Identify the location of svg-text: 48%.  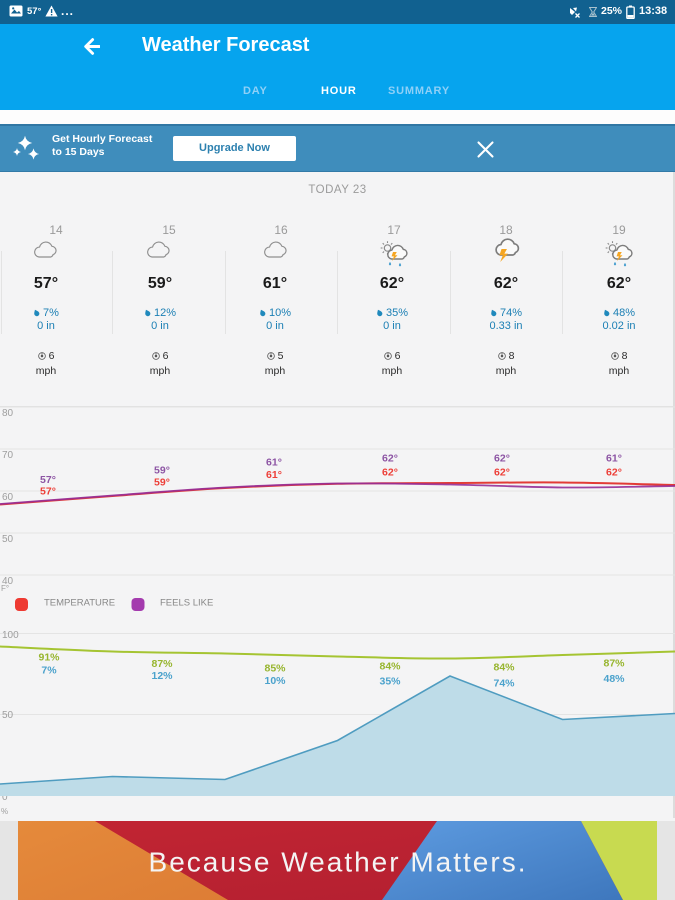
(614, 679).